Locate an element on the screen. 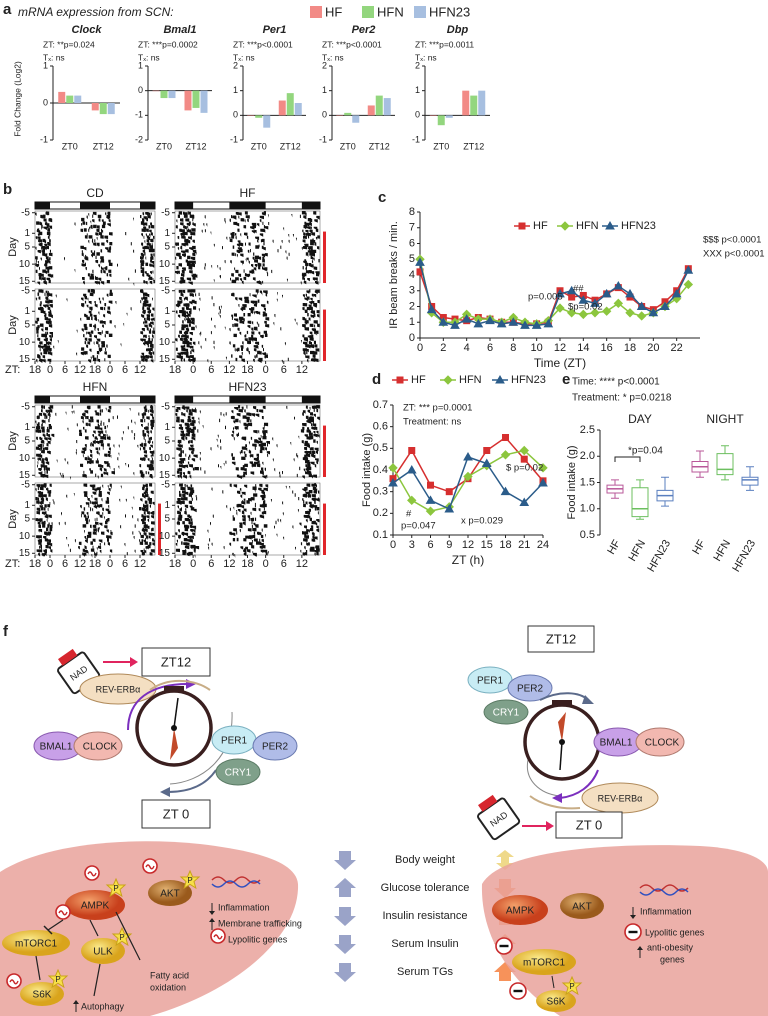  node-label: REV-ERBα is located at coordinates (118, 689).